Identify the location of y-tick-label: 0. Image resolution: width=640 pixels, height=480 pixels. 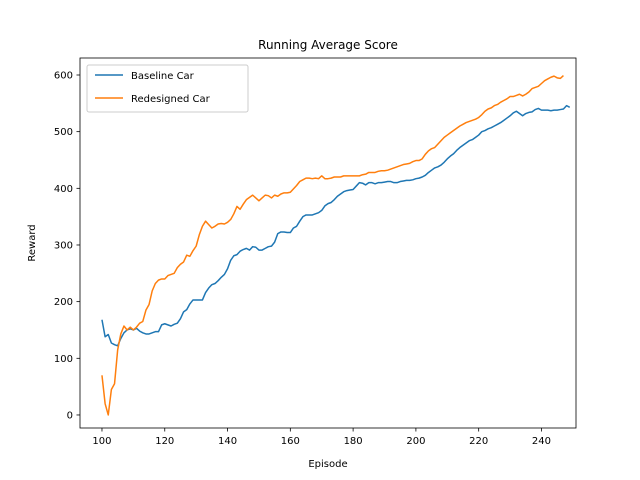
(70, 415).